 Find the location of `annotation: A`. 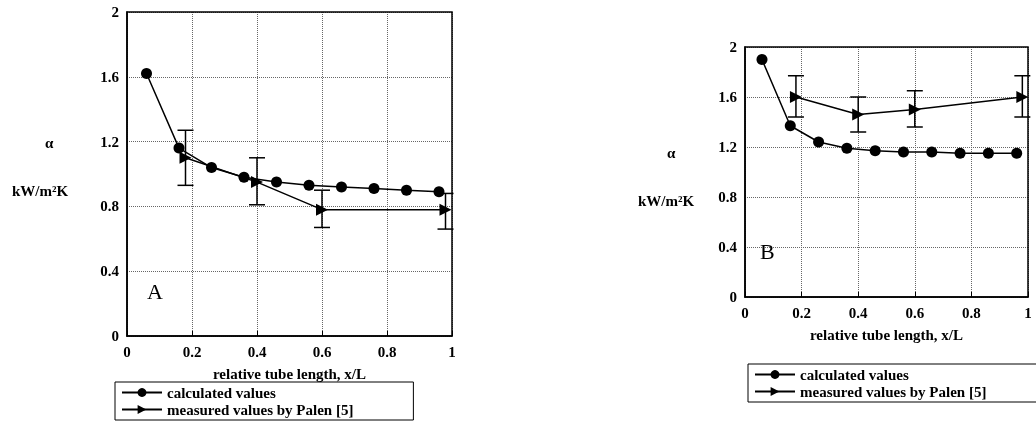

annotation: A is located at coordinates (155, 291).